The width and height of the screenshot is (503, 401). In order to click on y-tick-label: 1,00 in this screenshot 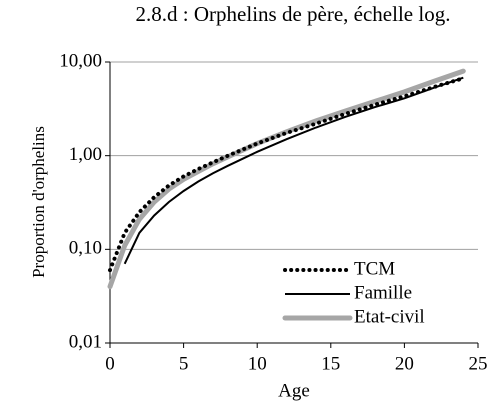, I will do `click(85, 154)`.